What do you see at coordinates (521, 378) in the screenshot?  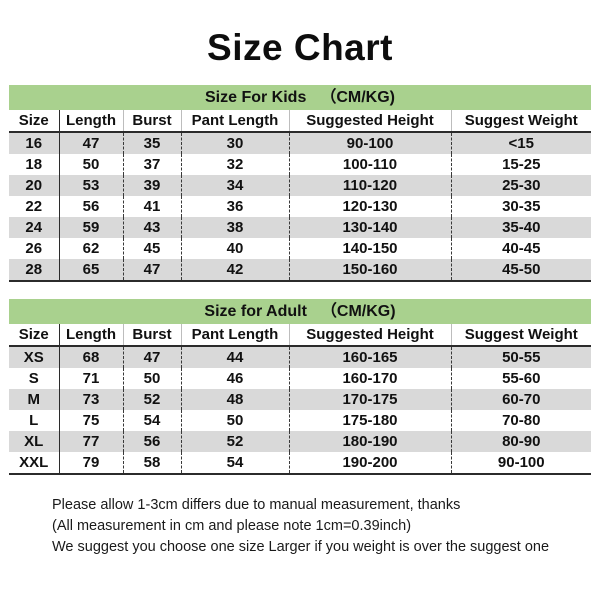 I see `adult-cell: 55-60` at bounding box center [521, 378].